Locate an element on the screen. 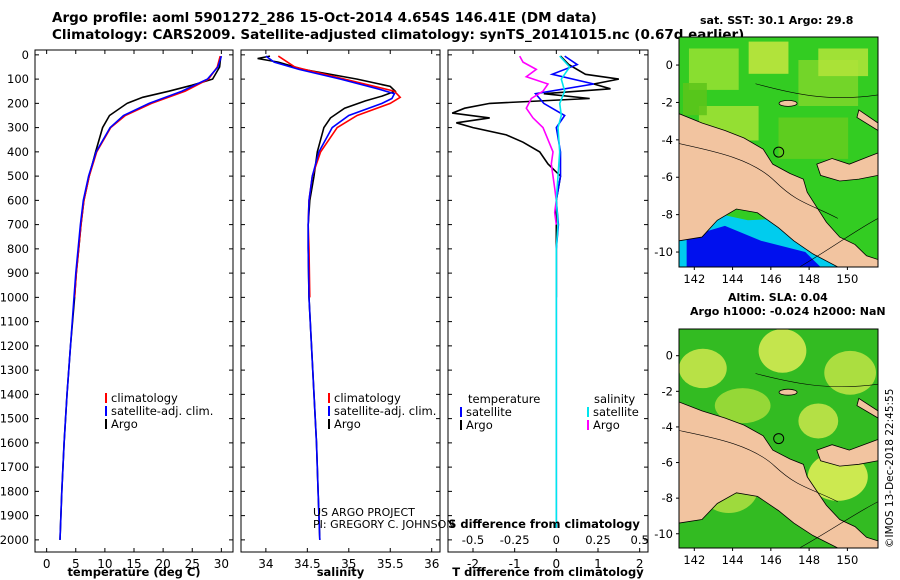  depth-tick-label: 2000 is located at coordinates (14, 540).